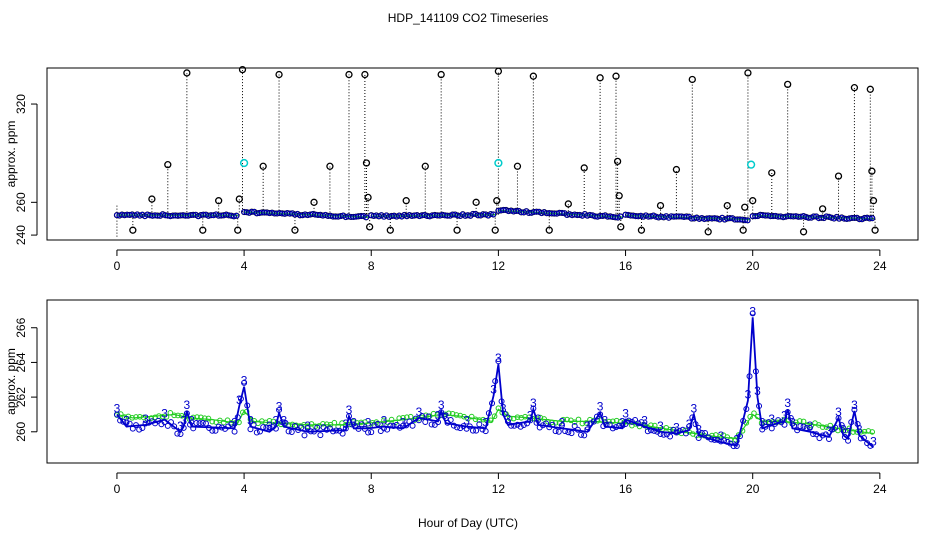 This screenshot has width=936, height=540. What do you see at coordinates (11, 154) in the screenshot?
I see `y-axis-label: approx. ppm` at bounding box center [11, 154].